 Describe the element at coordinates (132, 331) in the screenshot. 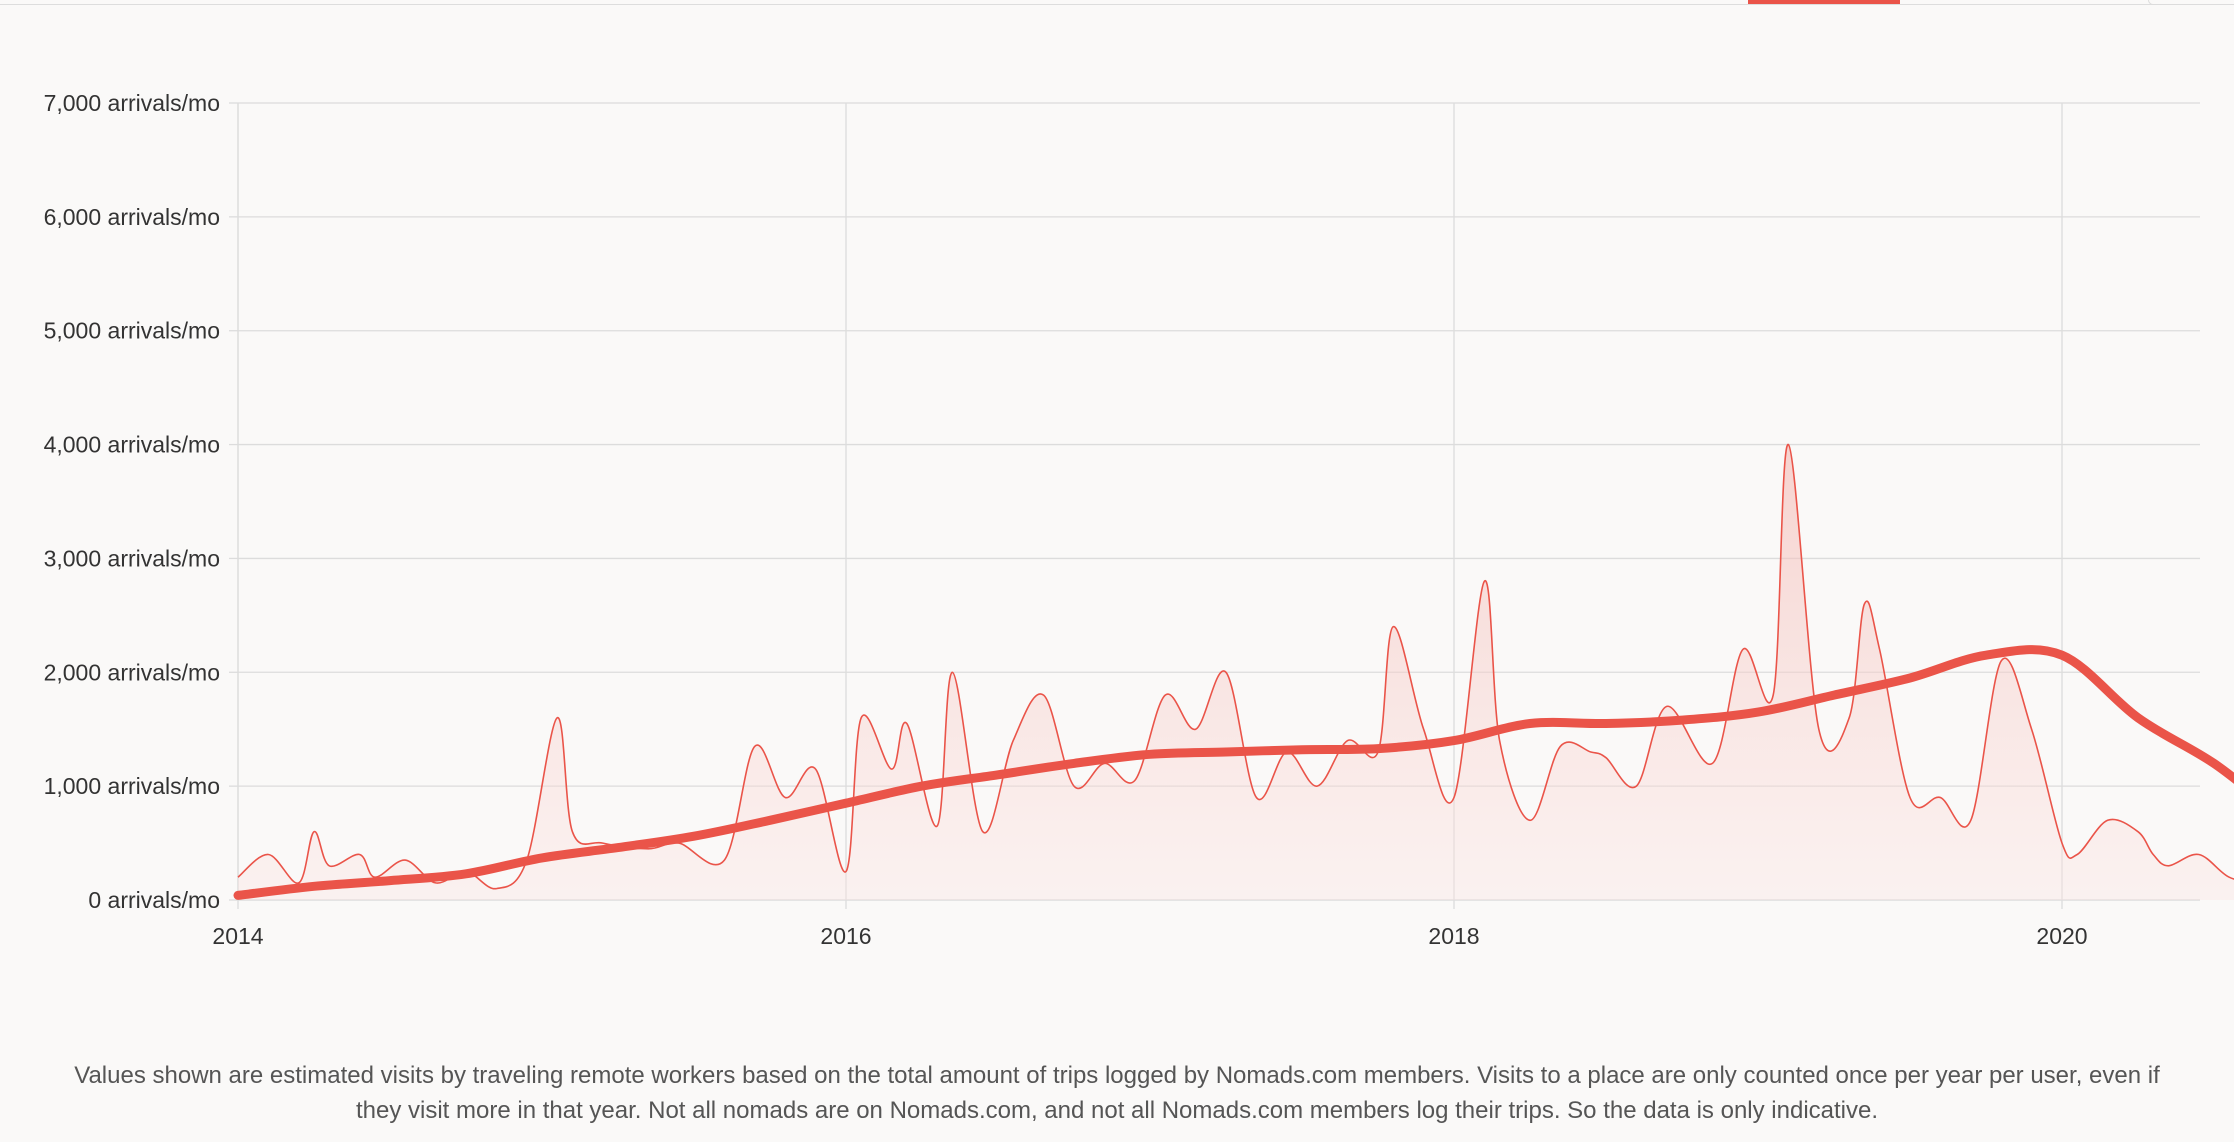

I see `y-tick-label: 5,000 arrivals/mo` at that location.